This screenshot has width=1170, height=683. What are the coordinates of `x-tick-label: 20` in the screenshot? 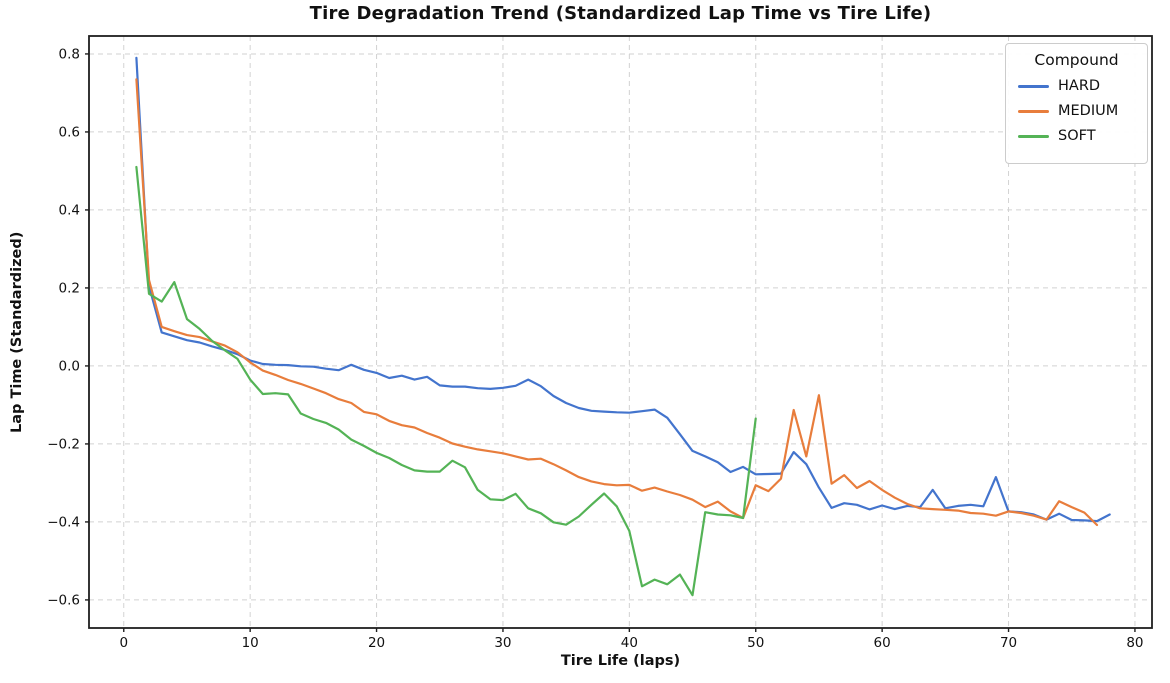 It's located at (376, 643).